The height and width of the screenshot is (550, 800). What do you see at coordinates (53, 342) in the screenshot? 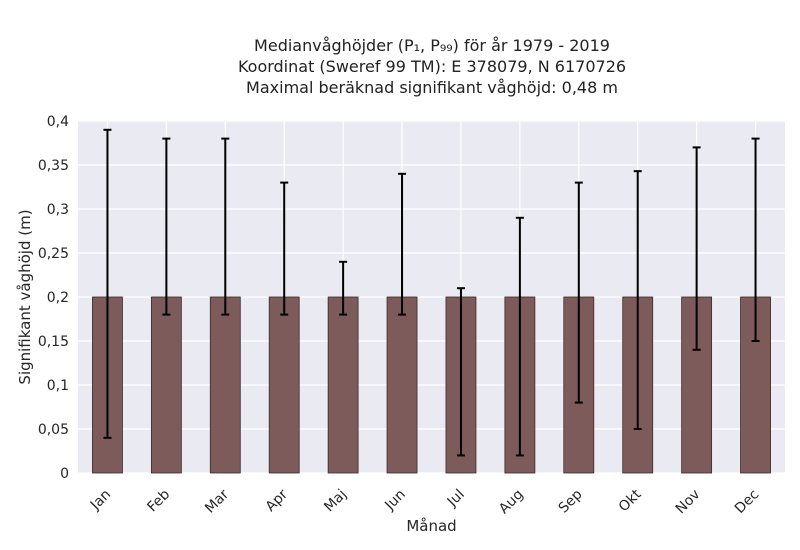
I see `y-tick-label: 0,15` at bounding box center [53, 342].